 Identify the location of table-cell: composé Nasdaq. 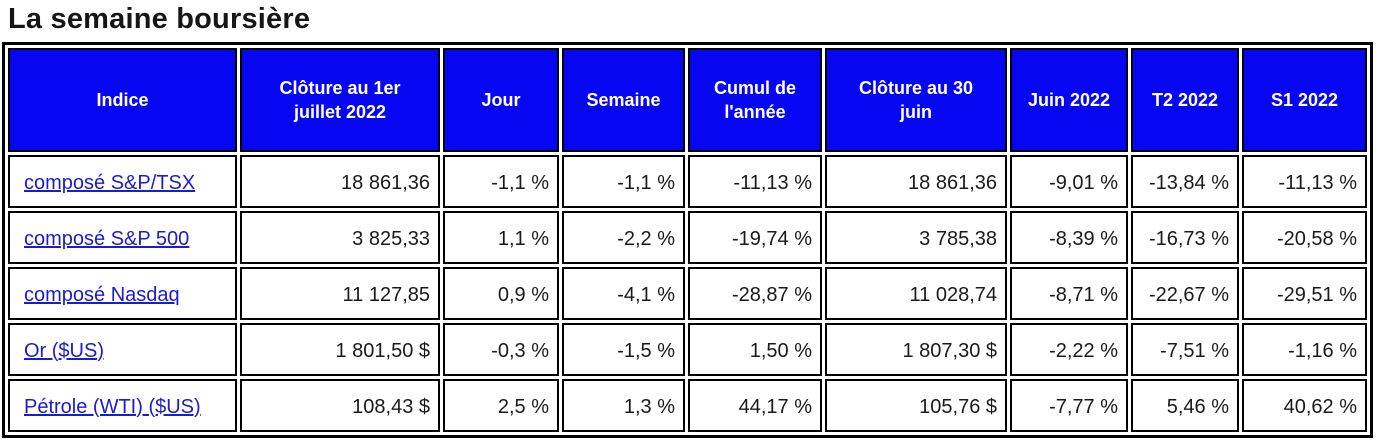
(122, 293).